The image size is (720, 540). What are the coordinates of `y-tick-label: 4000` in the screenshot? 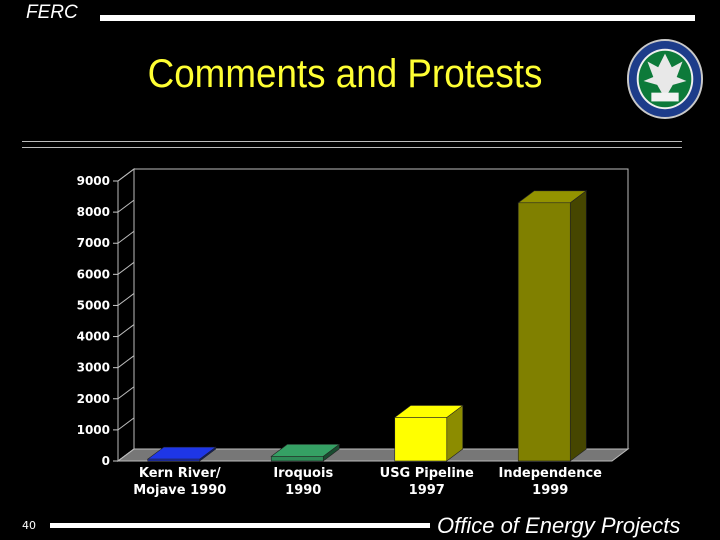 It's located at (93, 337).